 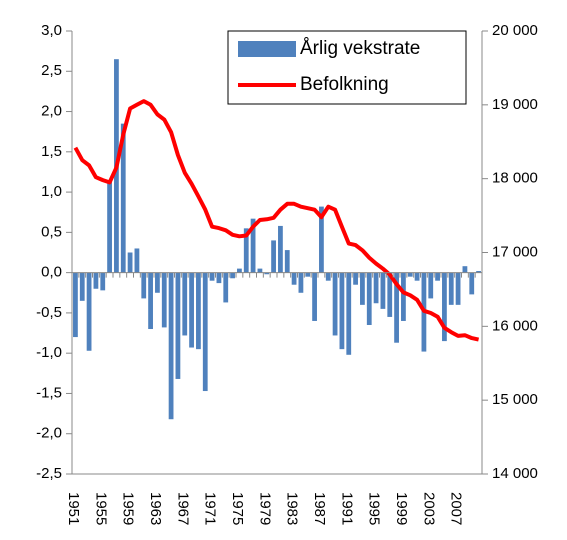 I want to click on x-tick-label: 1975, so click(x=237, y=508).